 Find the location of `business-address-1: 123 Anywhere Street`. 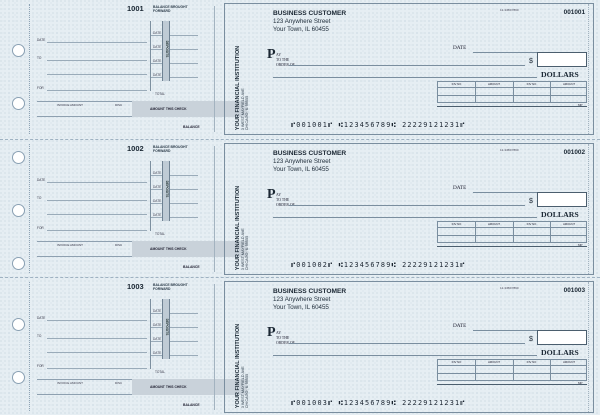

business-address-1: 123 Anywhere Street is located at coordinates (302, 21).